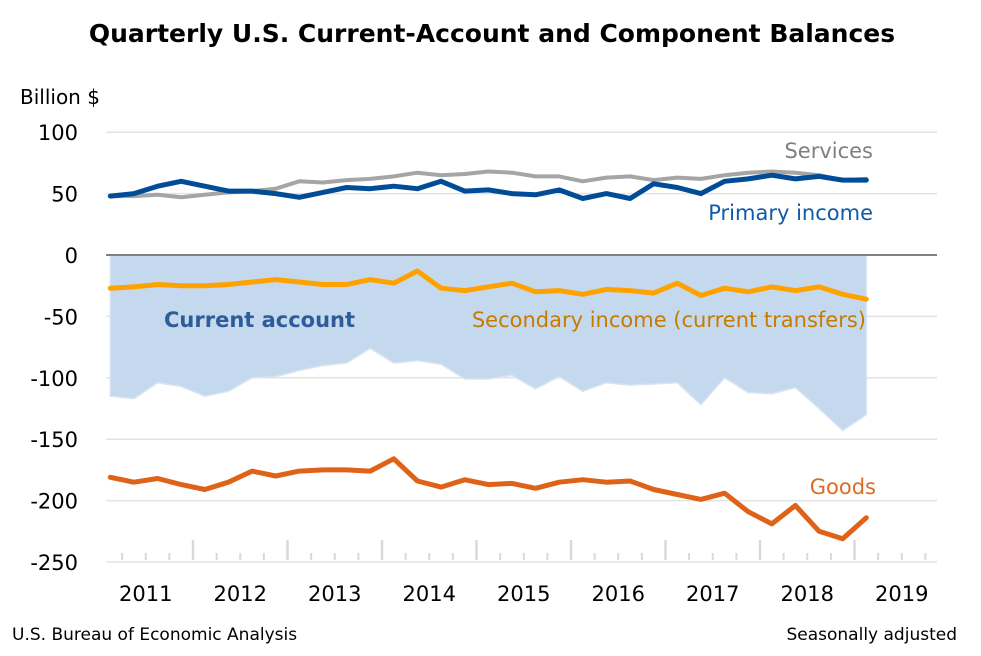 Image resolution: width=981 pixels, height=656 pixels. I want to click on y-tick-label: -250, so click(54, 563).